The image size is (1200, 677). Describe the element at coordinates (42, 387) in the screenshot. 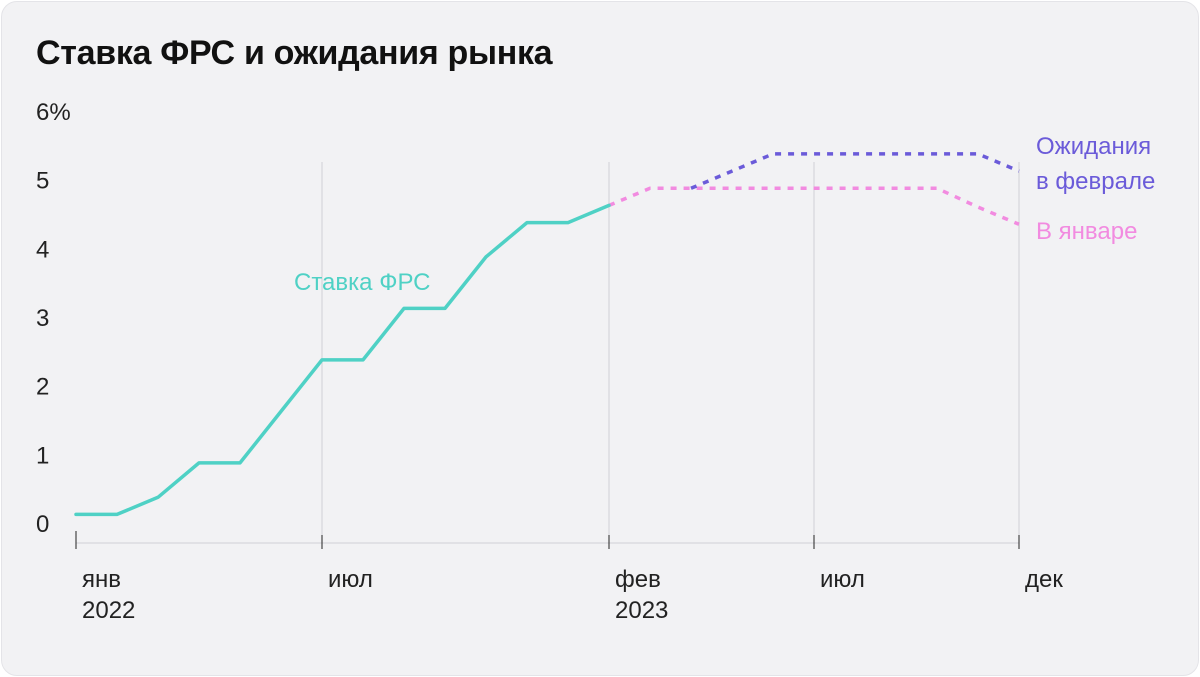

I see `y-tick-label: 2` at that location.